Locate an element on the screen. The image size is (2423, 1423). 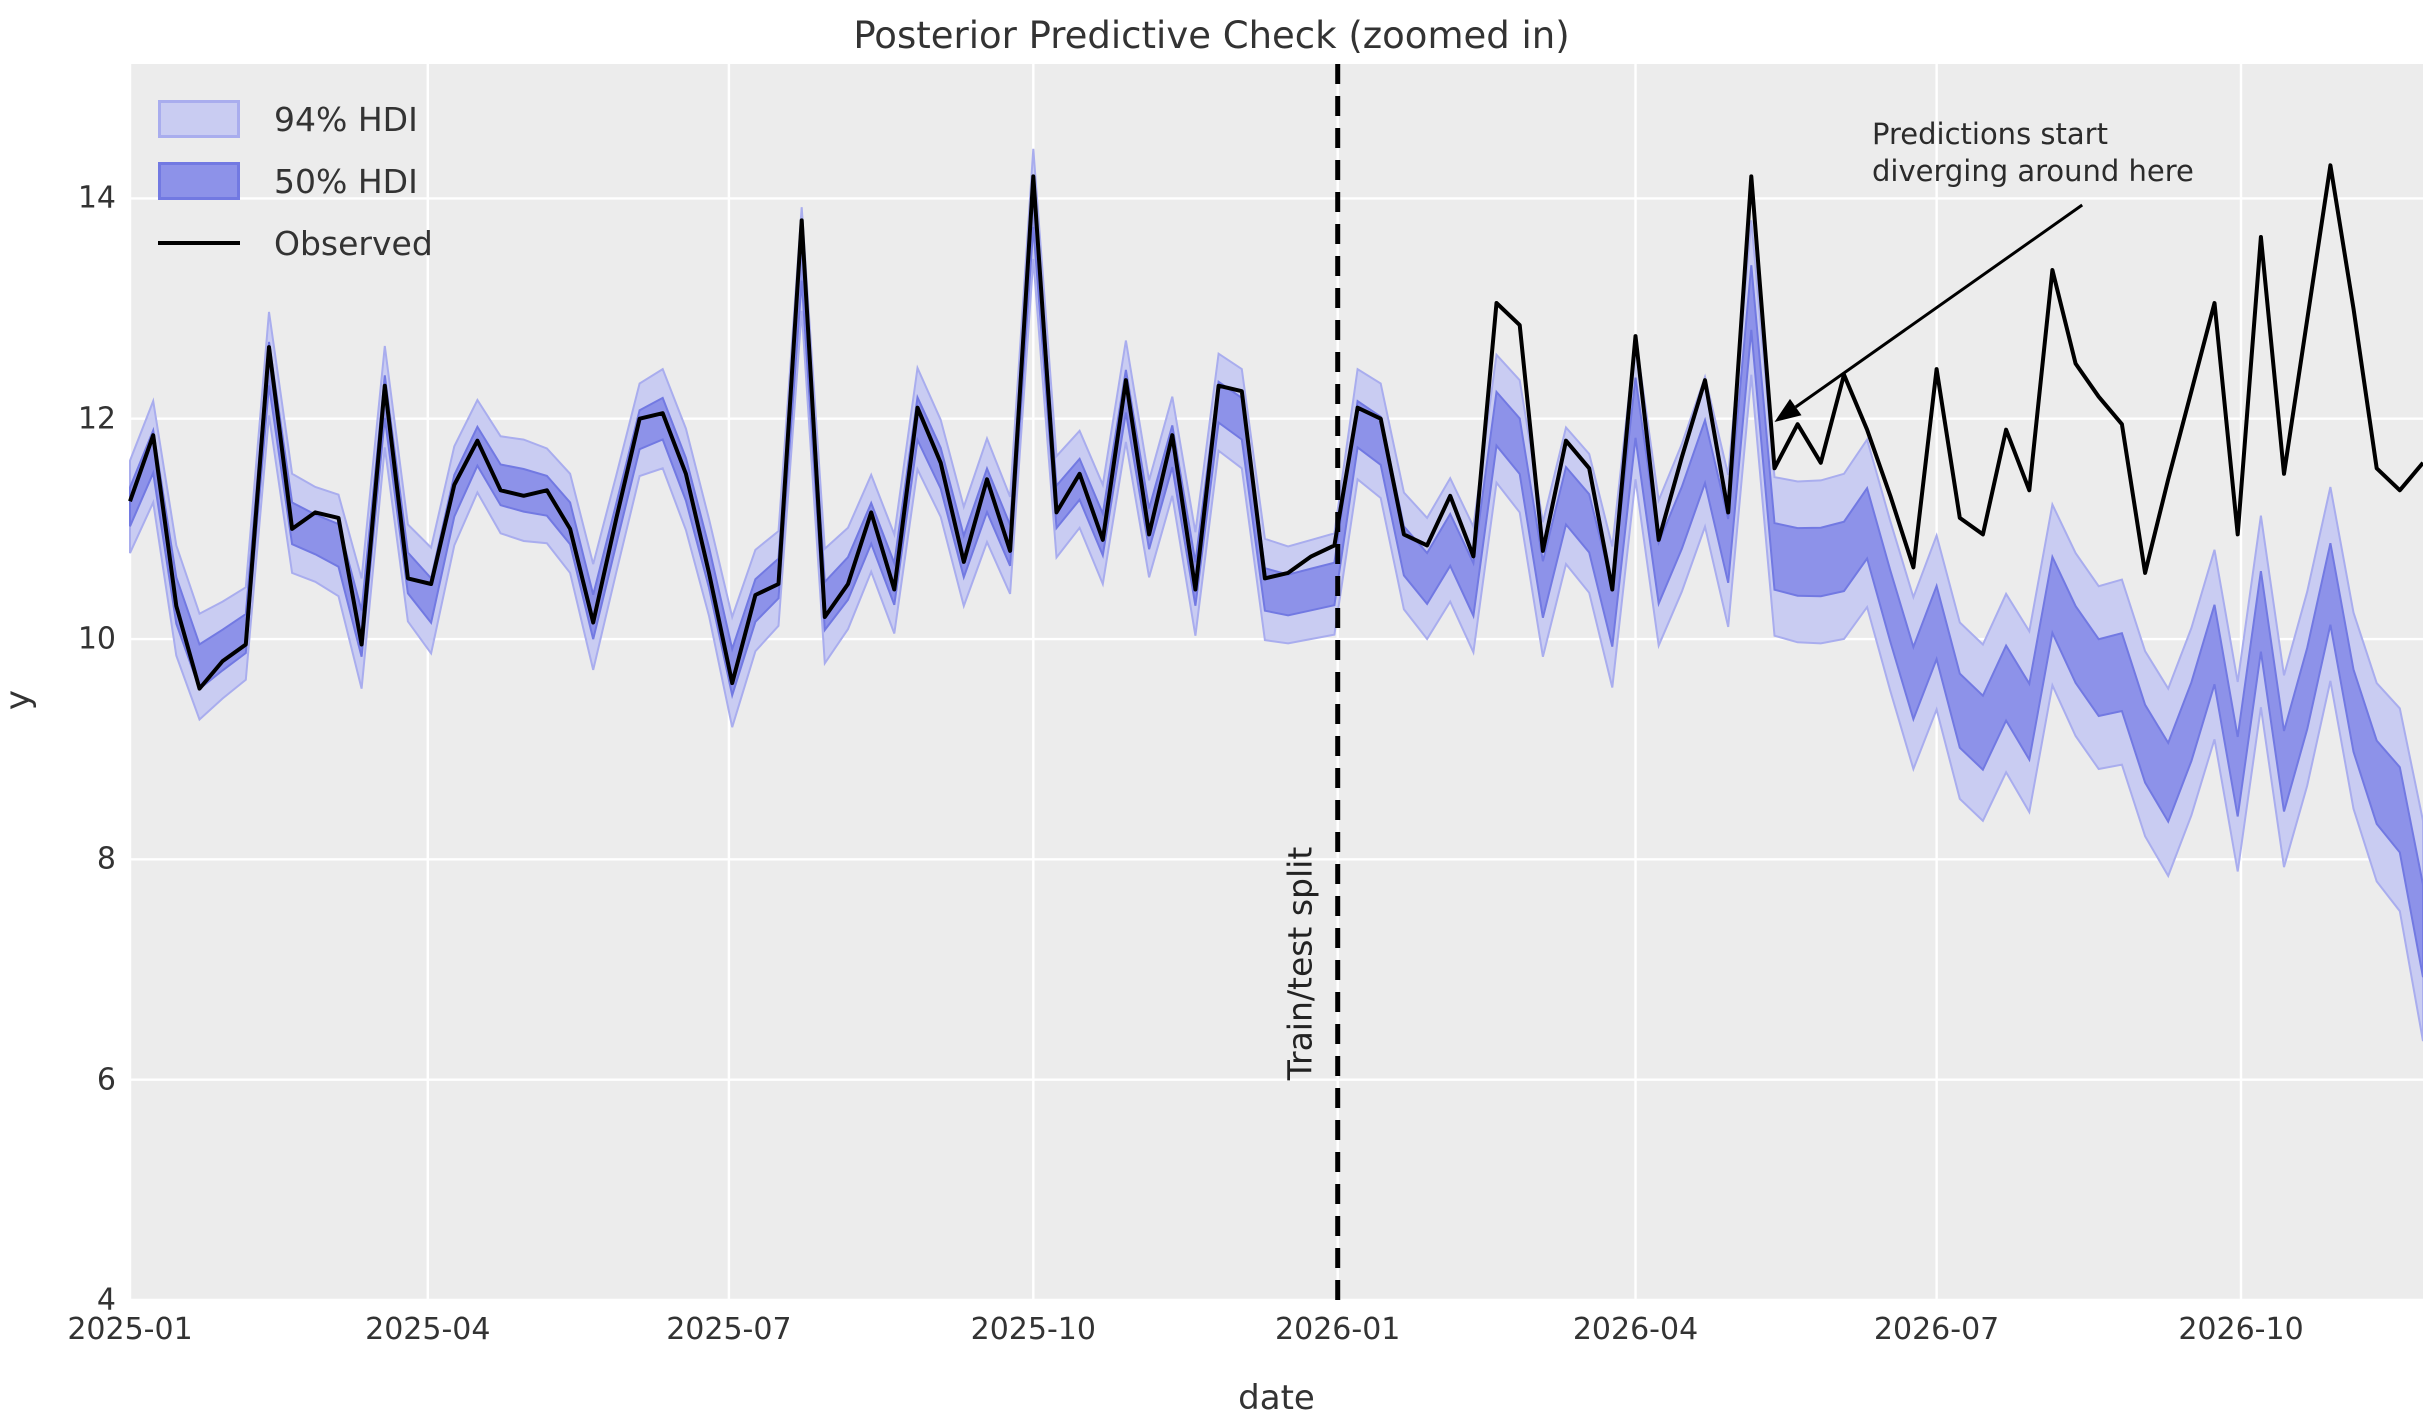
x-tick-label: 2026-07 is located at coordinates (1936, 1329).